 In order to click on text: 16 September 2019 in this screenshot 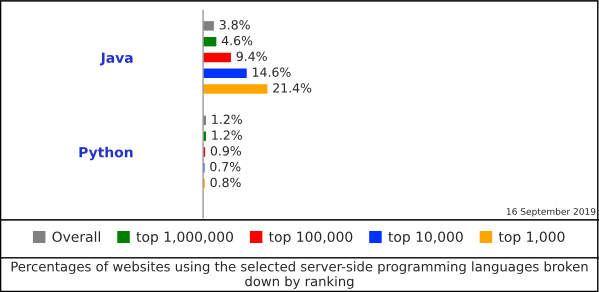, I will do `click(551, 212)`.